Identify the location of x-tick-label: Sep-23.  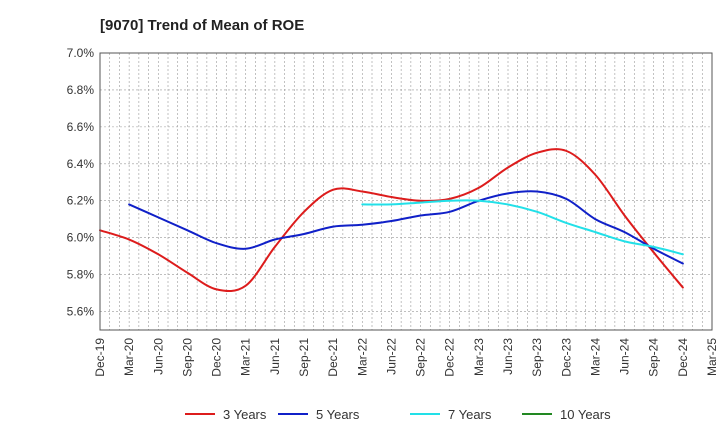
(537, 357).